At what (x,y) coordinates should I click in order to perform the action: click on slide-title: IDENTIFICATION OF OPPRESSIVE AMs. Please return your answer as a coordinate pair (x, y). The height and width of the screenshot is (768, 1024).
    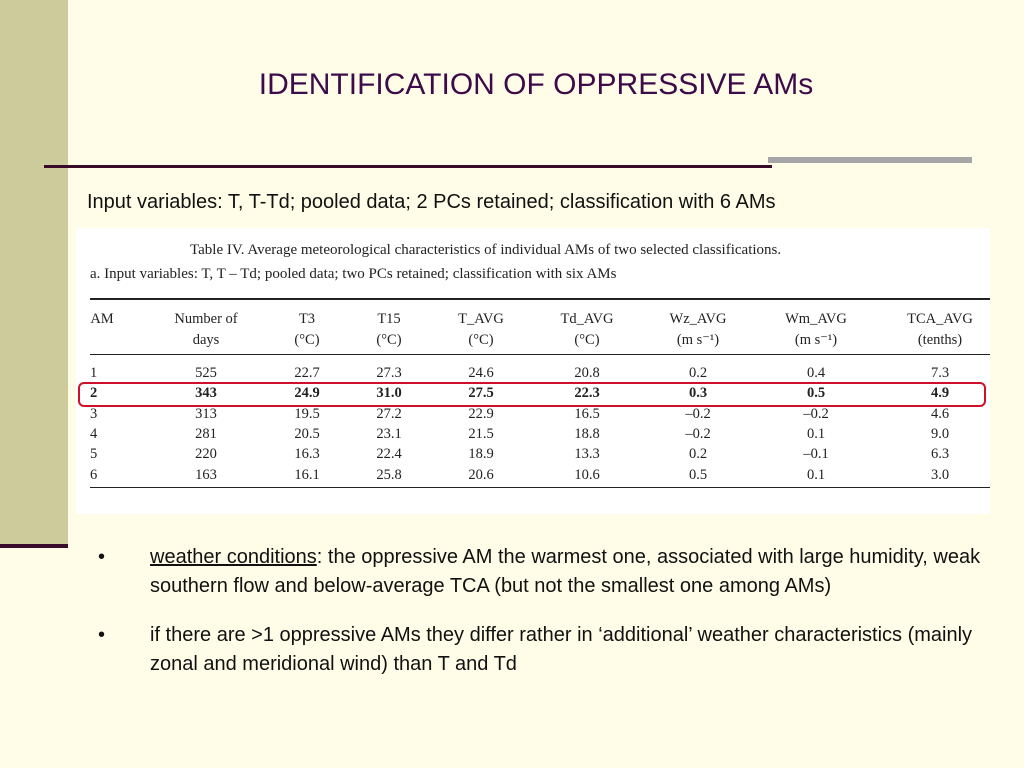
    Looking at the image, I should click on (536, 84).